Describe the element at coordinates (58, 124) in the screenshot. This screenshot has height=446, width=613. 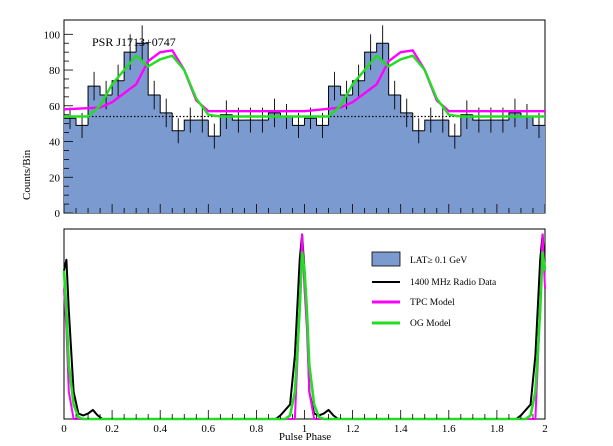
I see `top-y-axis: 0 20 40 60 80 100` at that location.